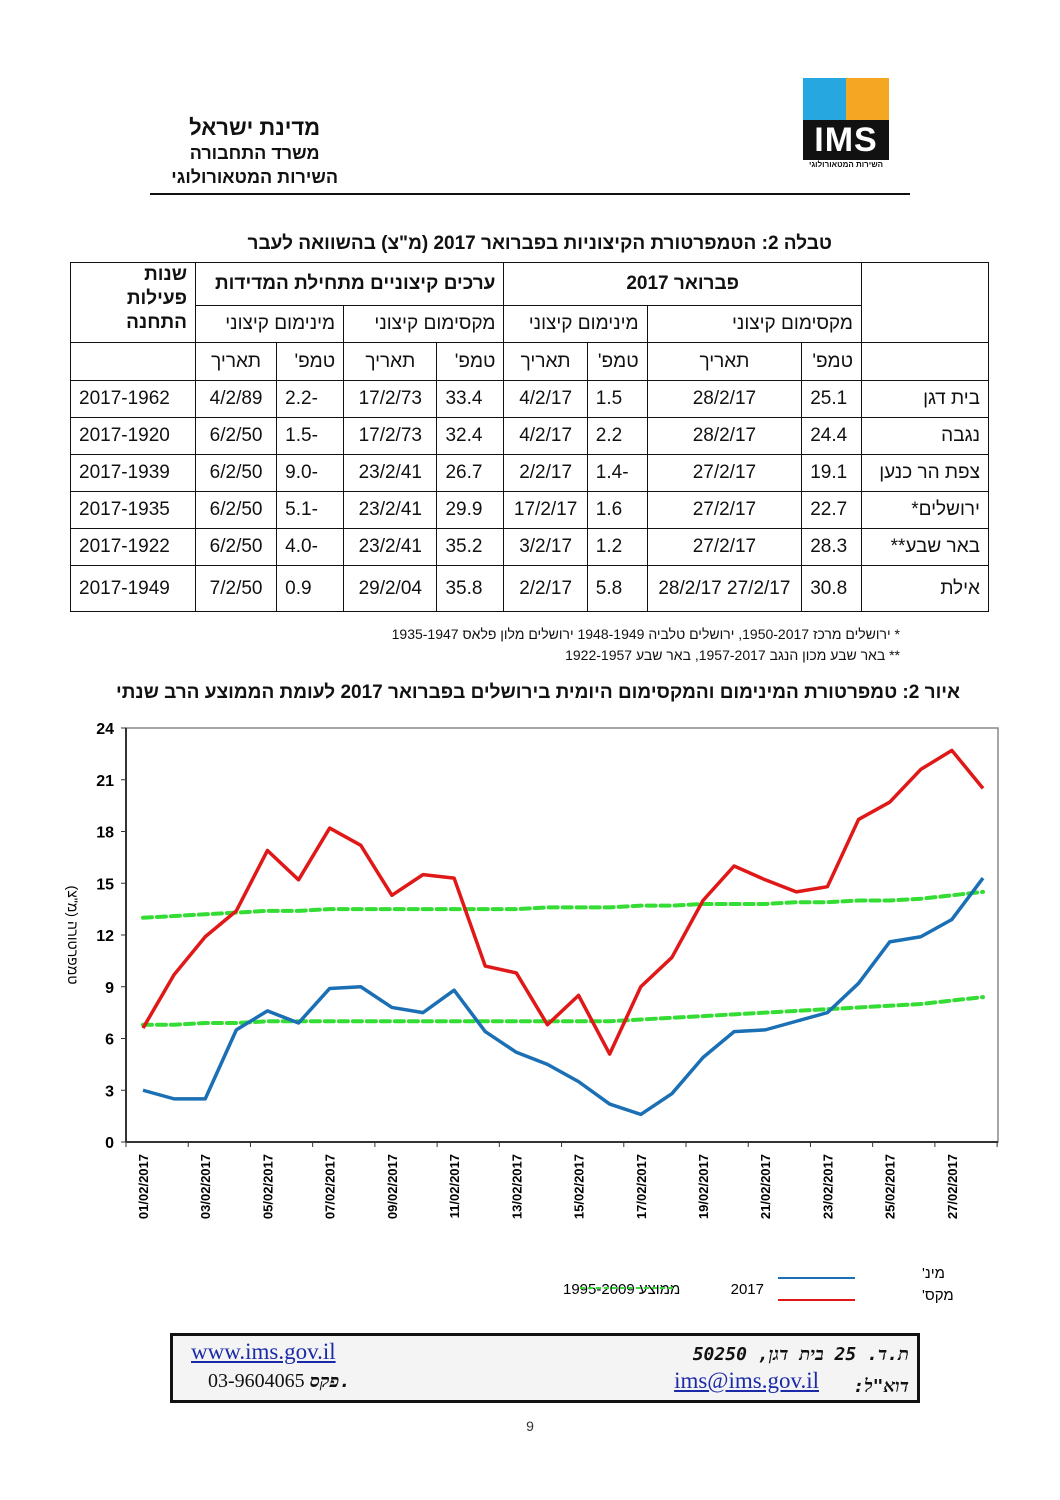 The width and height of the screenshot is (1060, 1500). What do you see at coordinates (205, 1186) in the screenshot?
I see `x-tick-label: 03/02/2017` at bounding box center [205, 1186].